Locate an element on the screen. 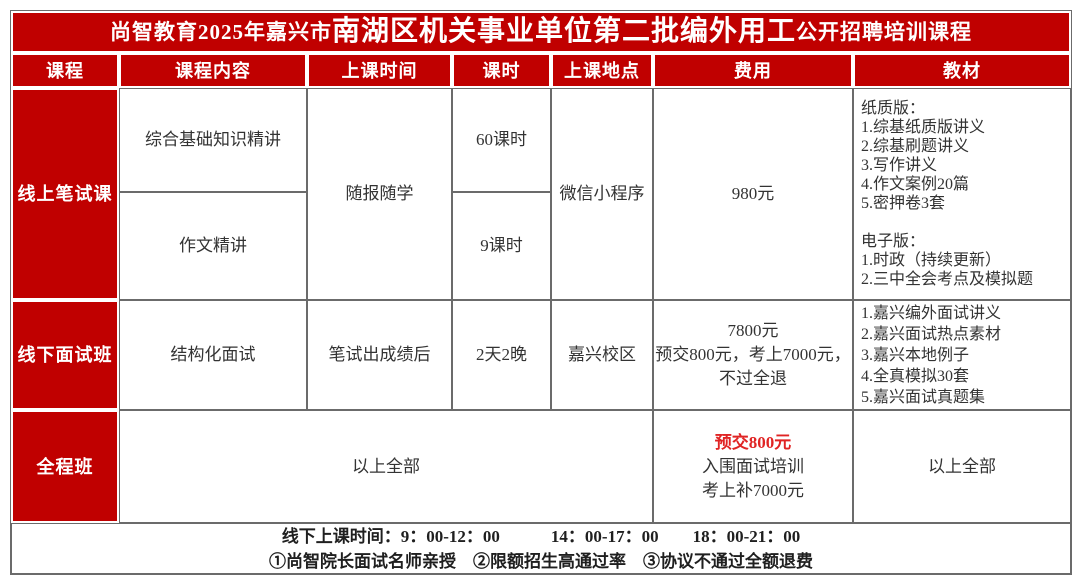 This screenshot has width=1080, height=581. material-line: 4.全真模拟30套 is located at coordinates (915, 376).